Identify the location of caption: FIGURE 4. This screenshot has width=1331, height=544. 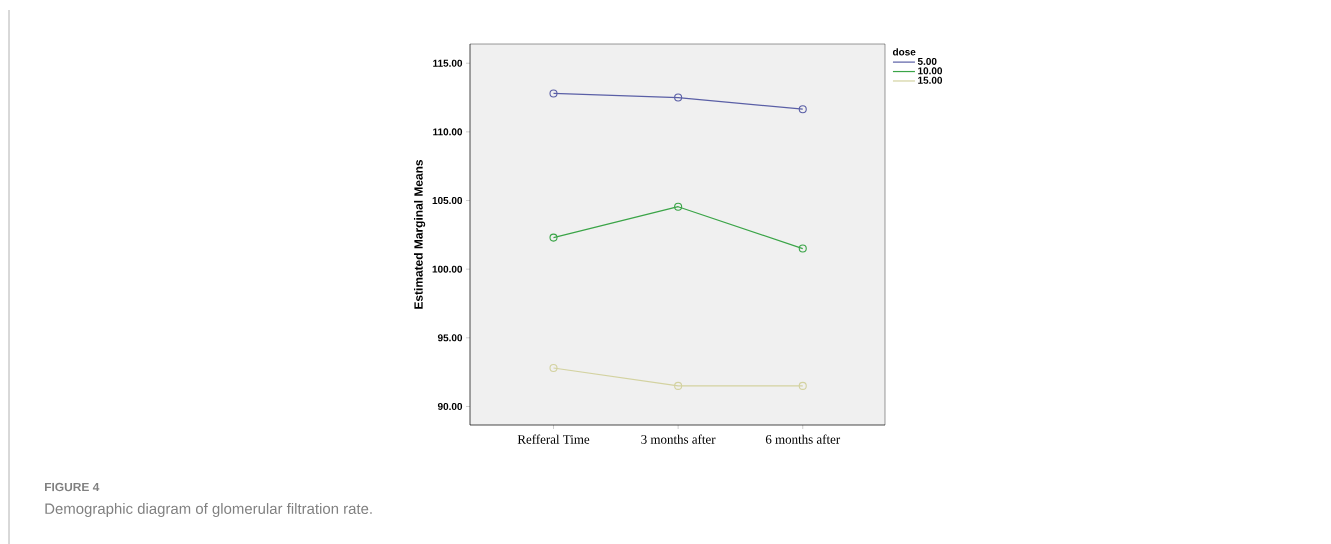
(72, 487).